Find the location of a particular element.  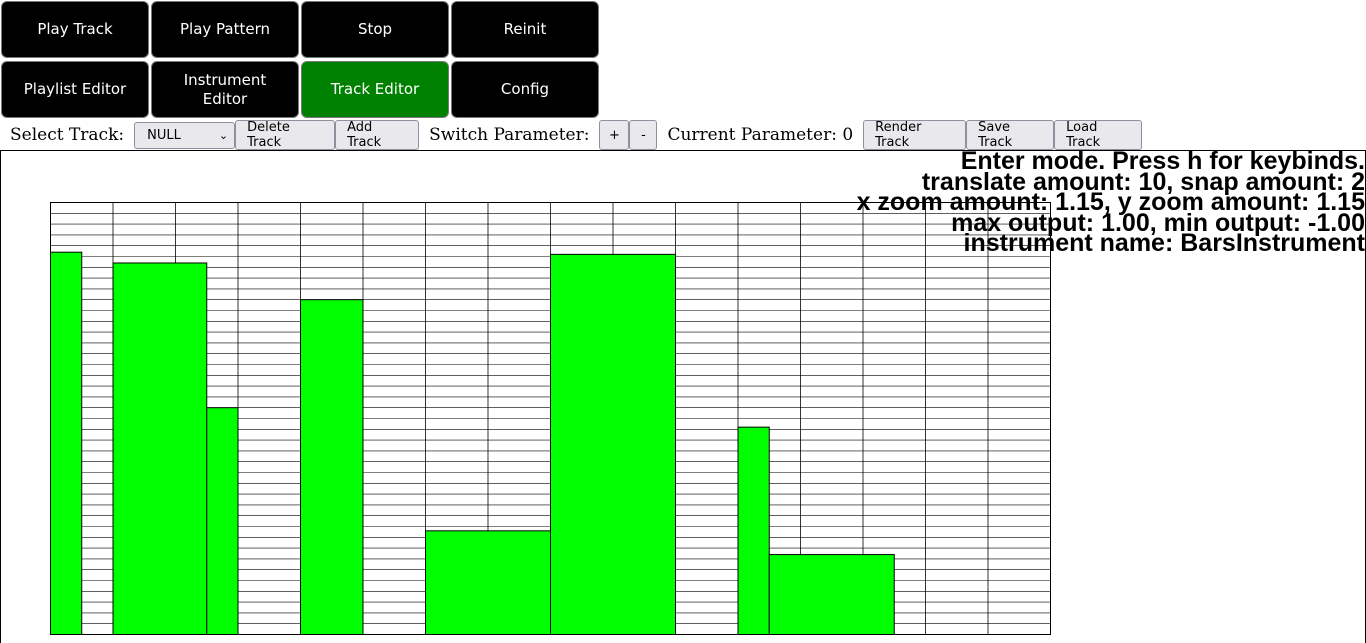

track-select: NULL ⌄ is located at coordinates (185, 135).